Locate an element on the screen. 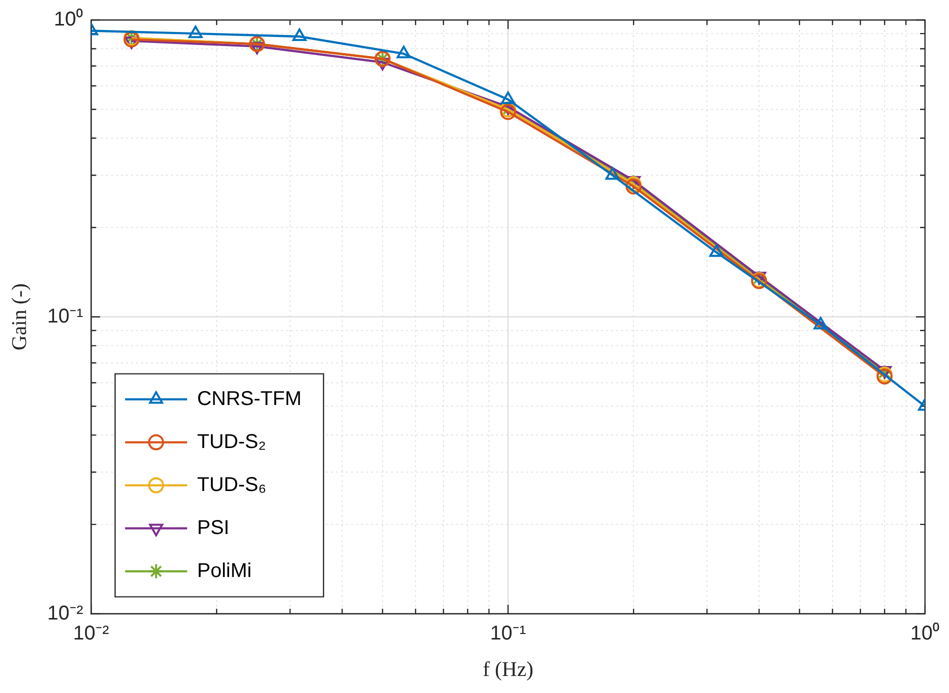 This screenshot has width=949, height=693. x-tick-label: 10⁰ is located at coordinates (925, 632).